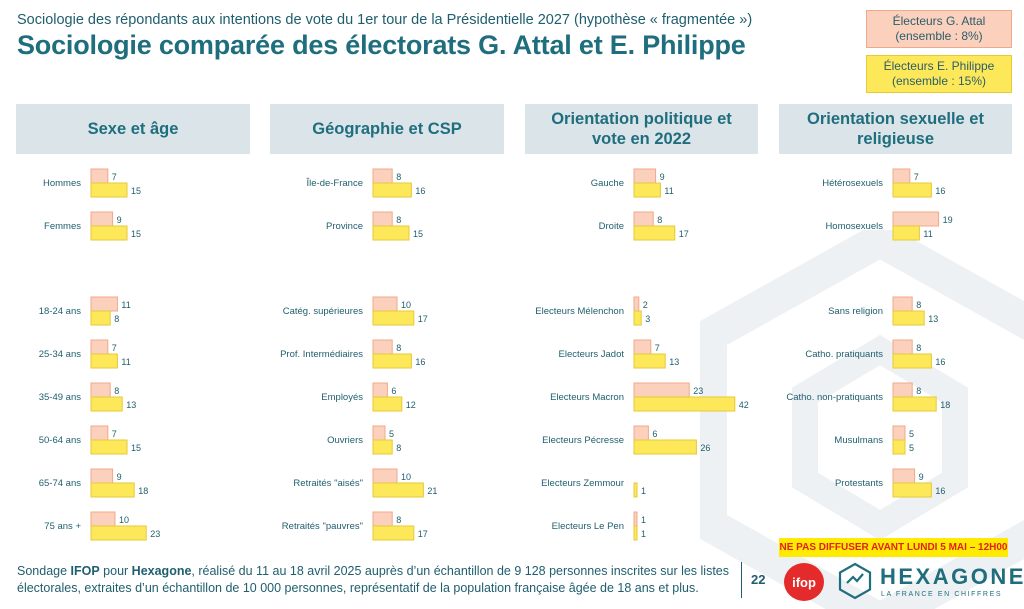 This screenshot has height=609, width=1024. Describe the element at coordinates (906, 233) in the screenshot. I see `bar-philippe-homosexuels` at that location.